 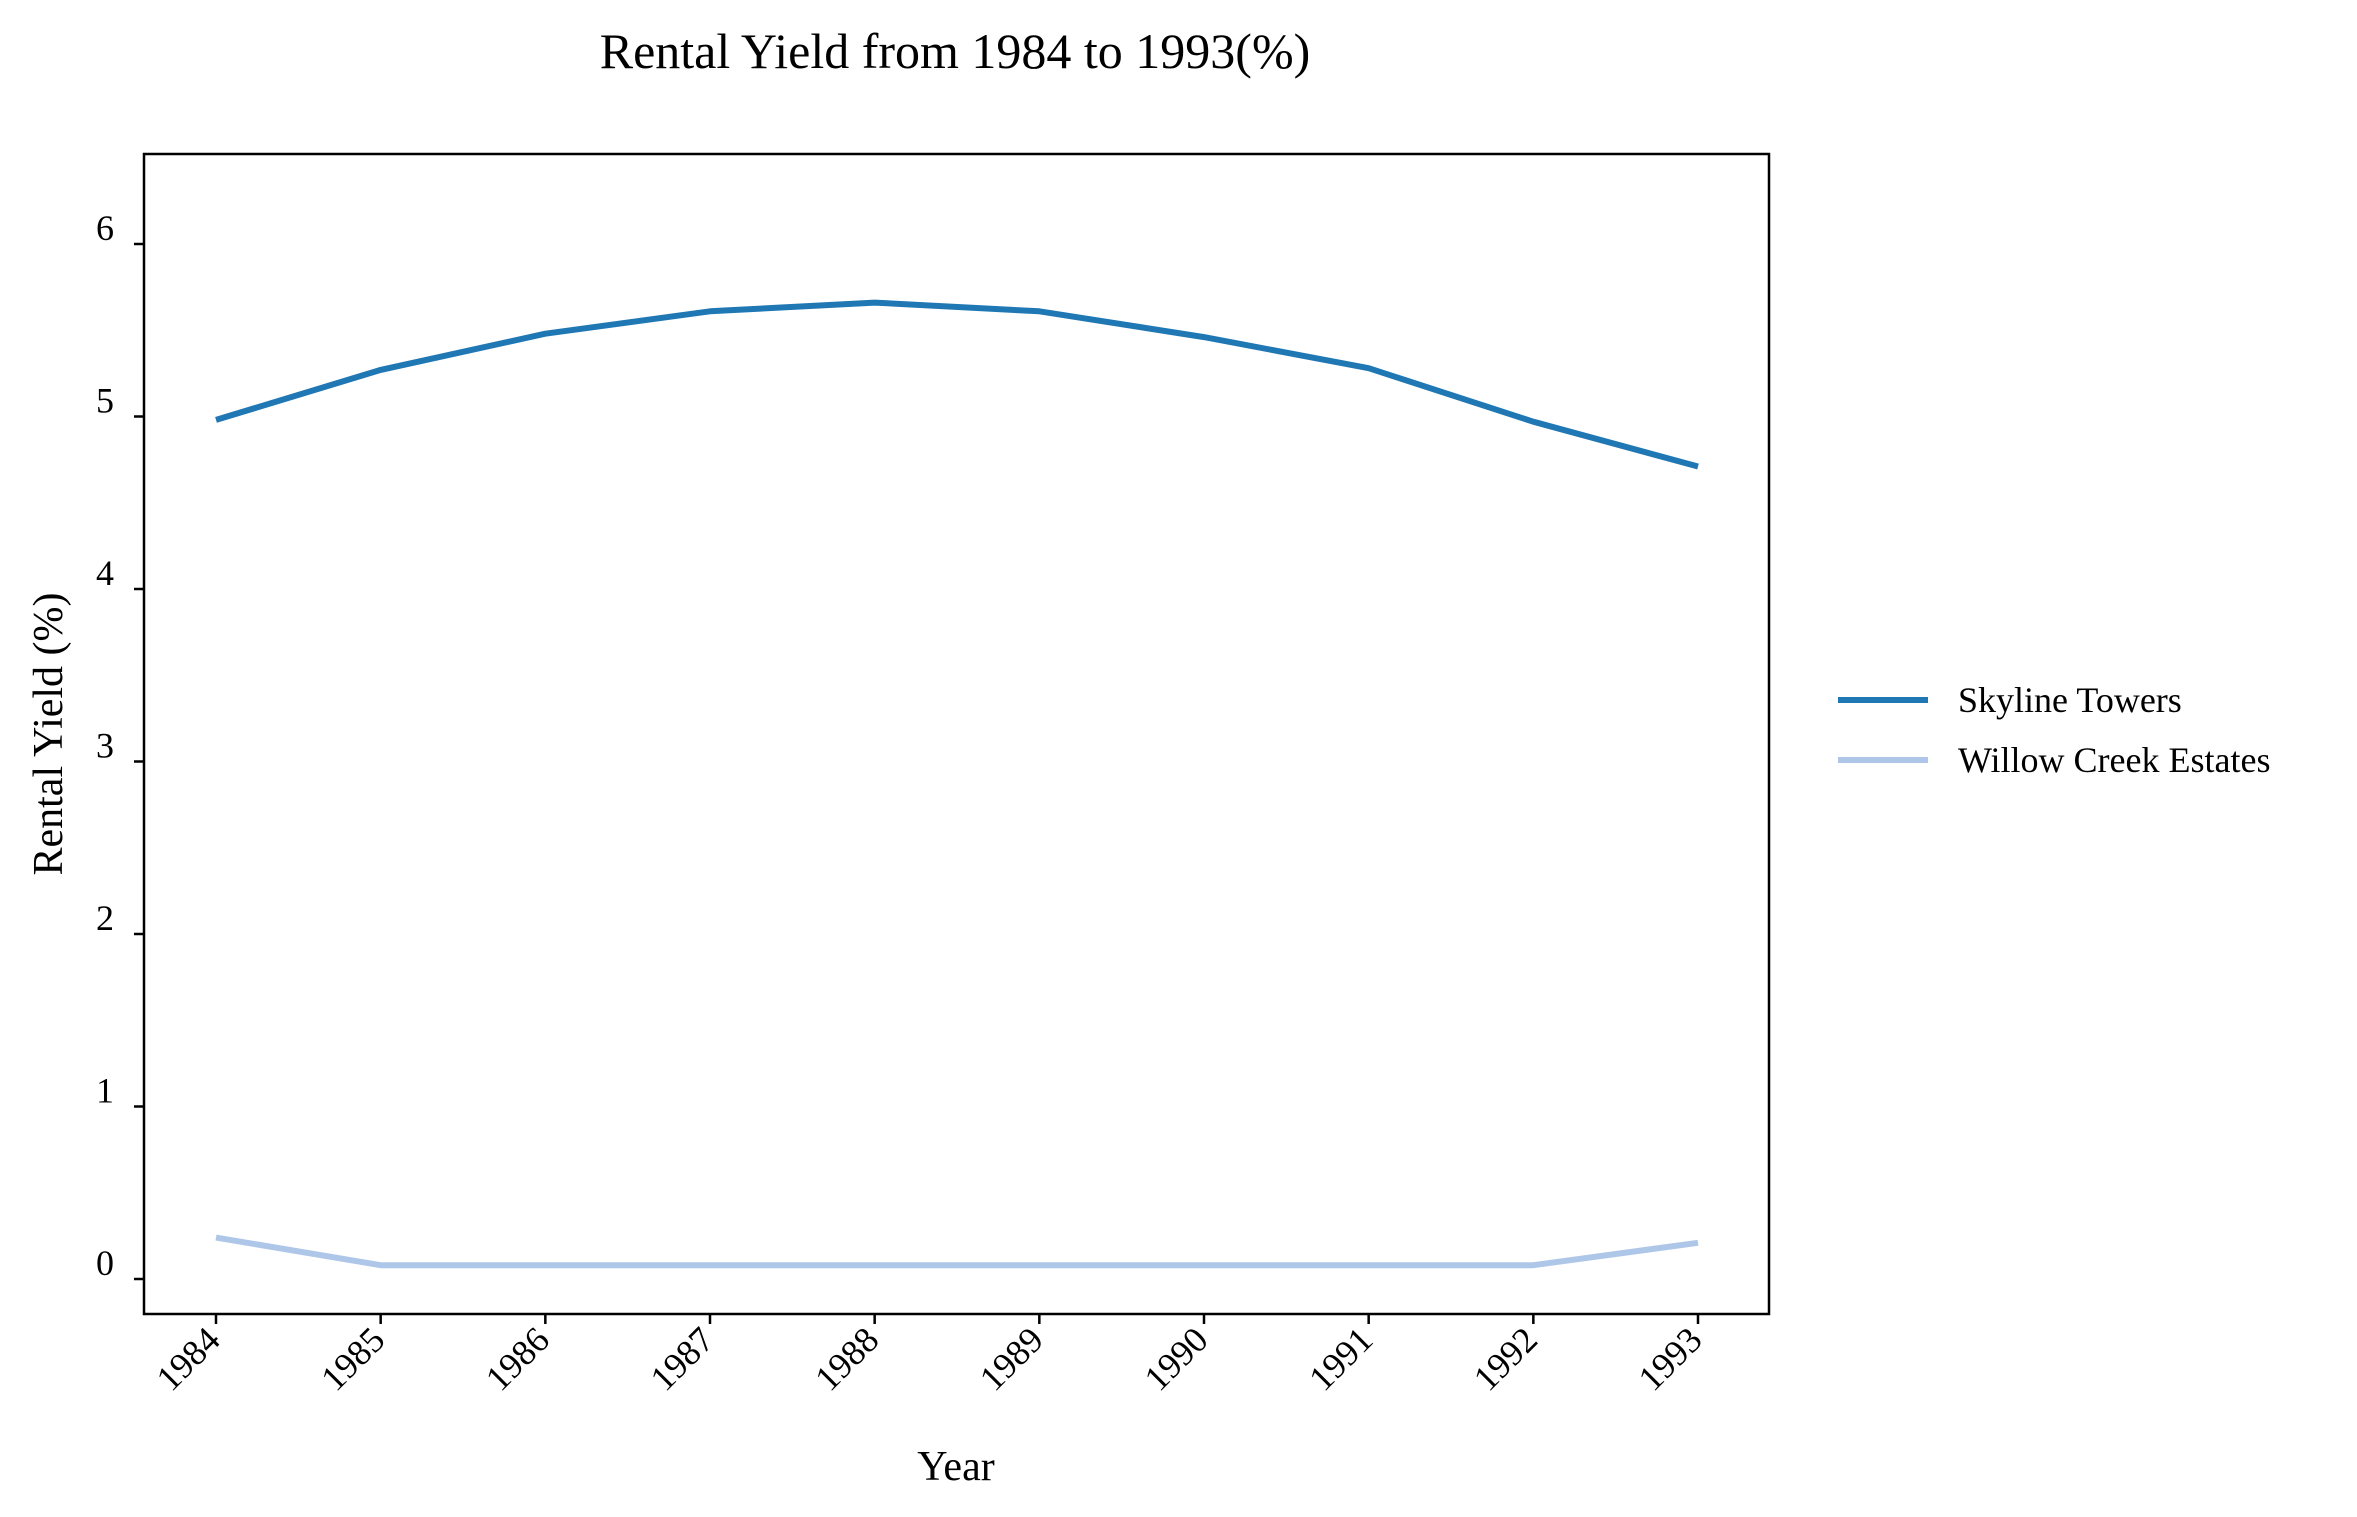 What do you see at coordinates (1340, 1358) in the screenshot?
I see `x-tick-label: 1991` at bounding box center [1340, 1358].